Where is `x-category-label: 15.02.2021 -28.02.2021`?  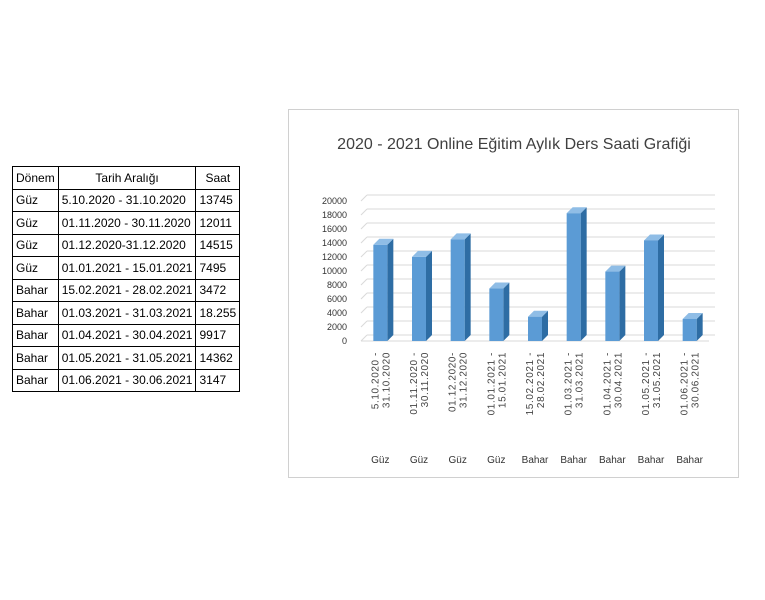
x-category-label: 15.02.2021 -28.02.2021 is located at coordinates (536, 383).